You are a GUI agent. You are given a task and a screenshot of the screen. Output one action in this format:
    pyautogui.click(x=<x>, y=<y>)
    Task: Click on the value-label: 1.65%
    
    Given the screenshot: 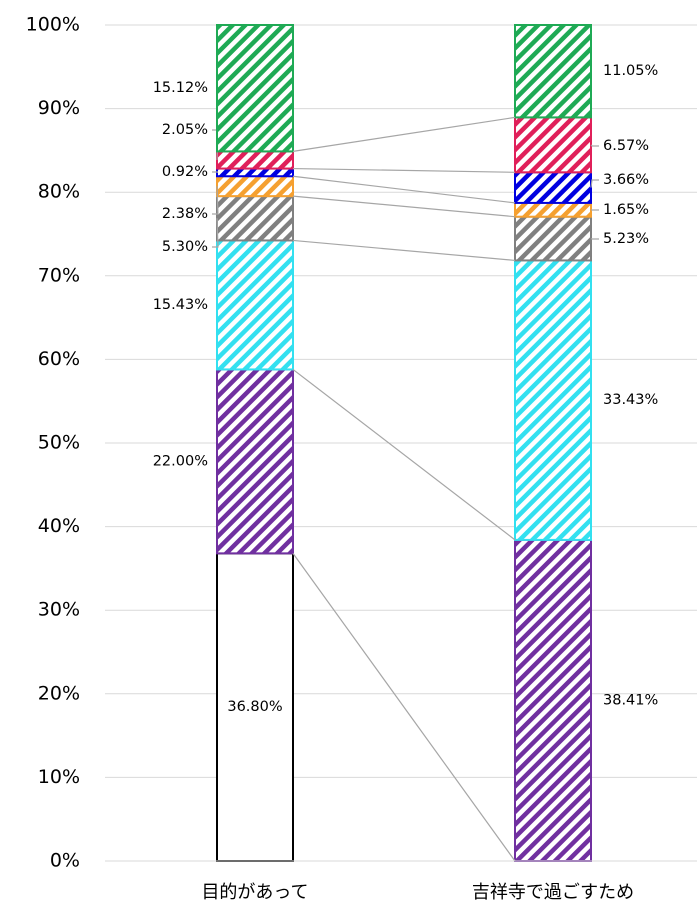 What is the action you would take?
    pyautogui.click(x=626, y=210)
    